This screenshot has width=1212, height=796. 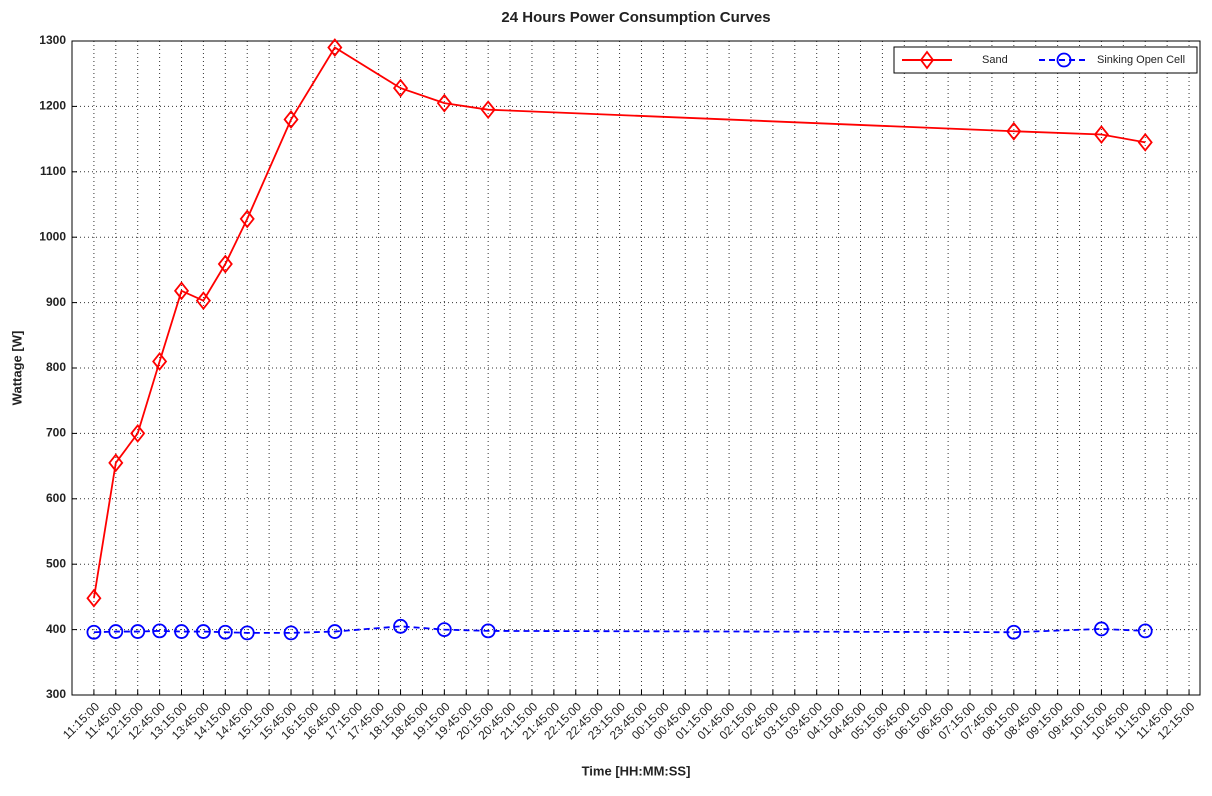 What do you see at coordinates (635, 17) in the screenshot?
I see `chart-title: 24 Hours Power Consumption Curves` at bounding box center [635, 17].